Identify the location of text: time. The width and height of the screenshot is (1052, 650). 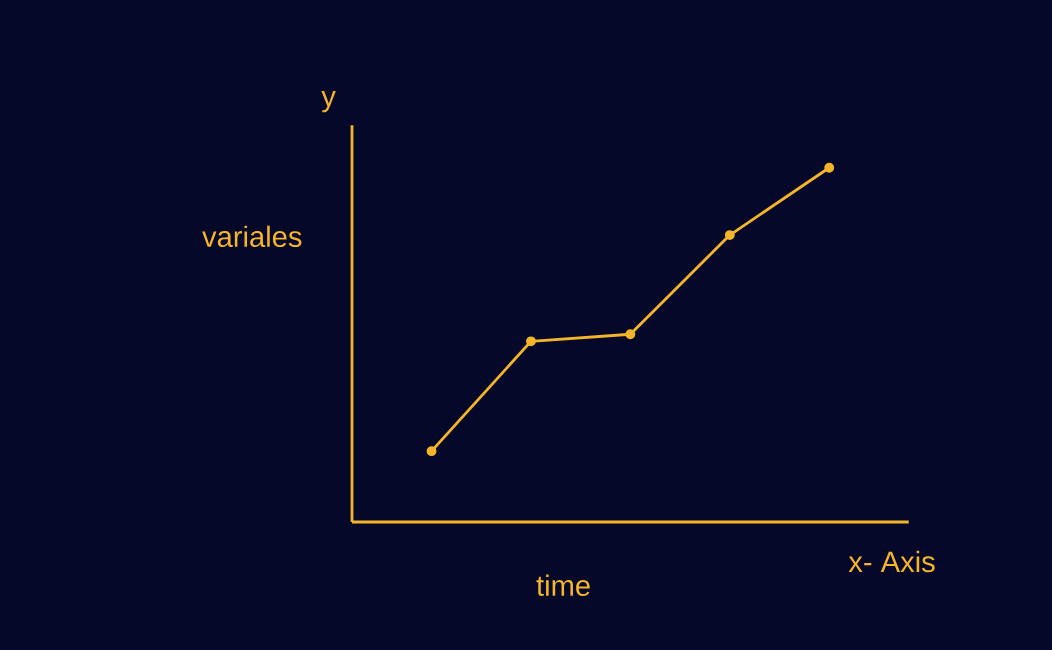
(563, 585).